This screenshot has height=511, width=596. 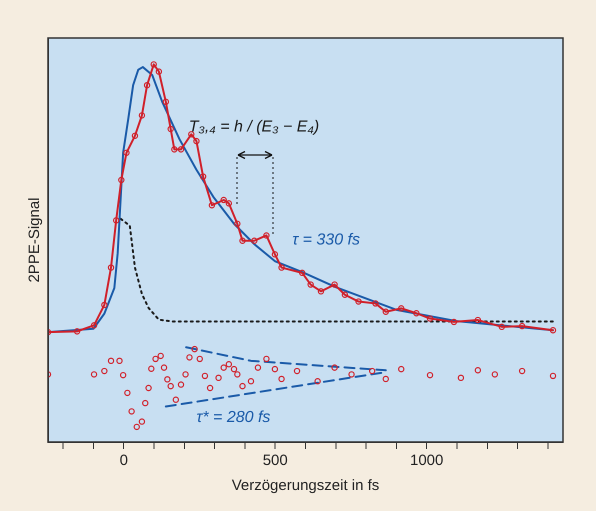 What do you see at coordinates (124, 461) in the screenshot?
I see `x-tick-label: 0` at bounding box center [124, 461].